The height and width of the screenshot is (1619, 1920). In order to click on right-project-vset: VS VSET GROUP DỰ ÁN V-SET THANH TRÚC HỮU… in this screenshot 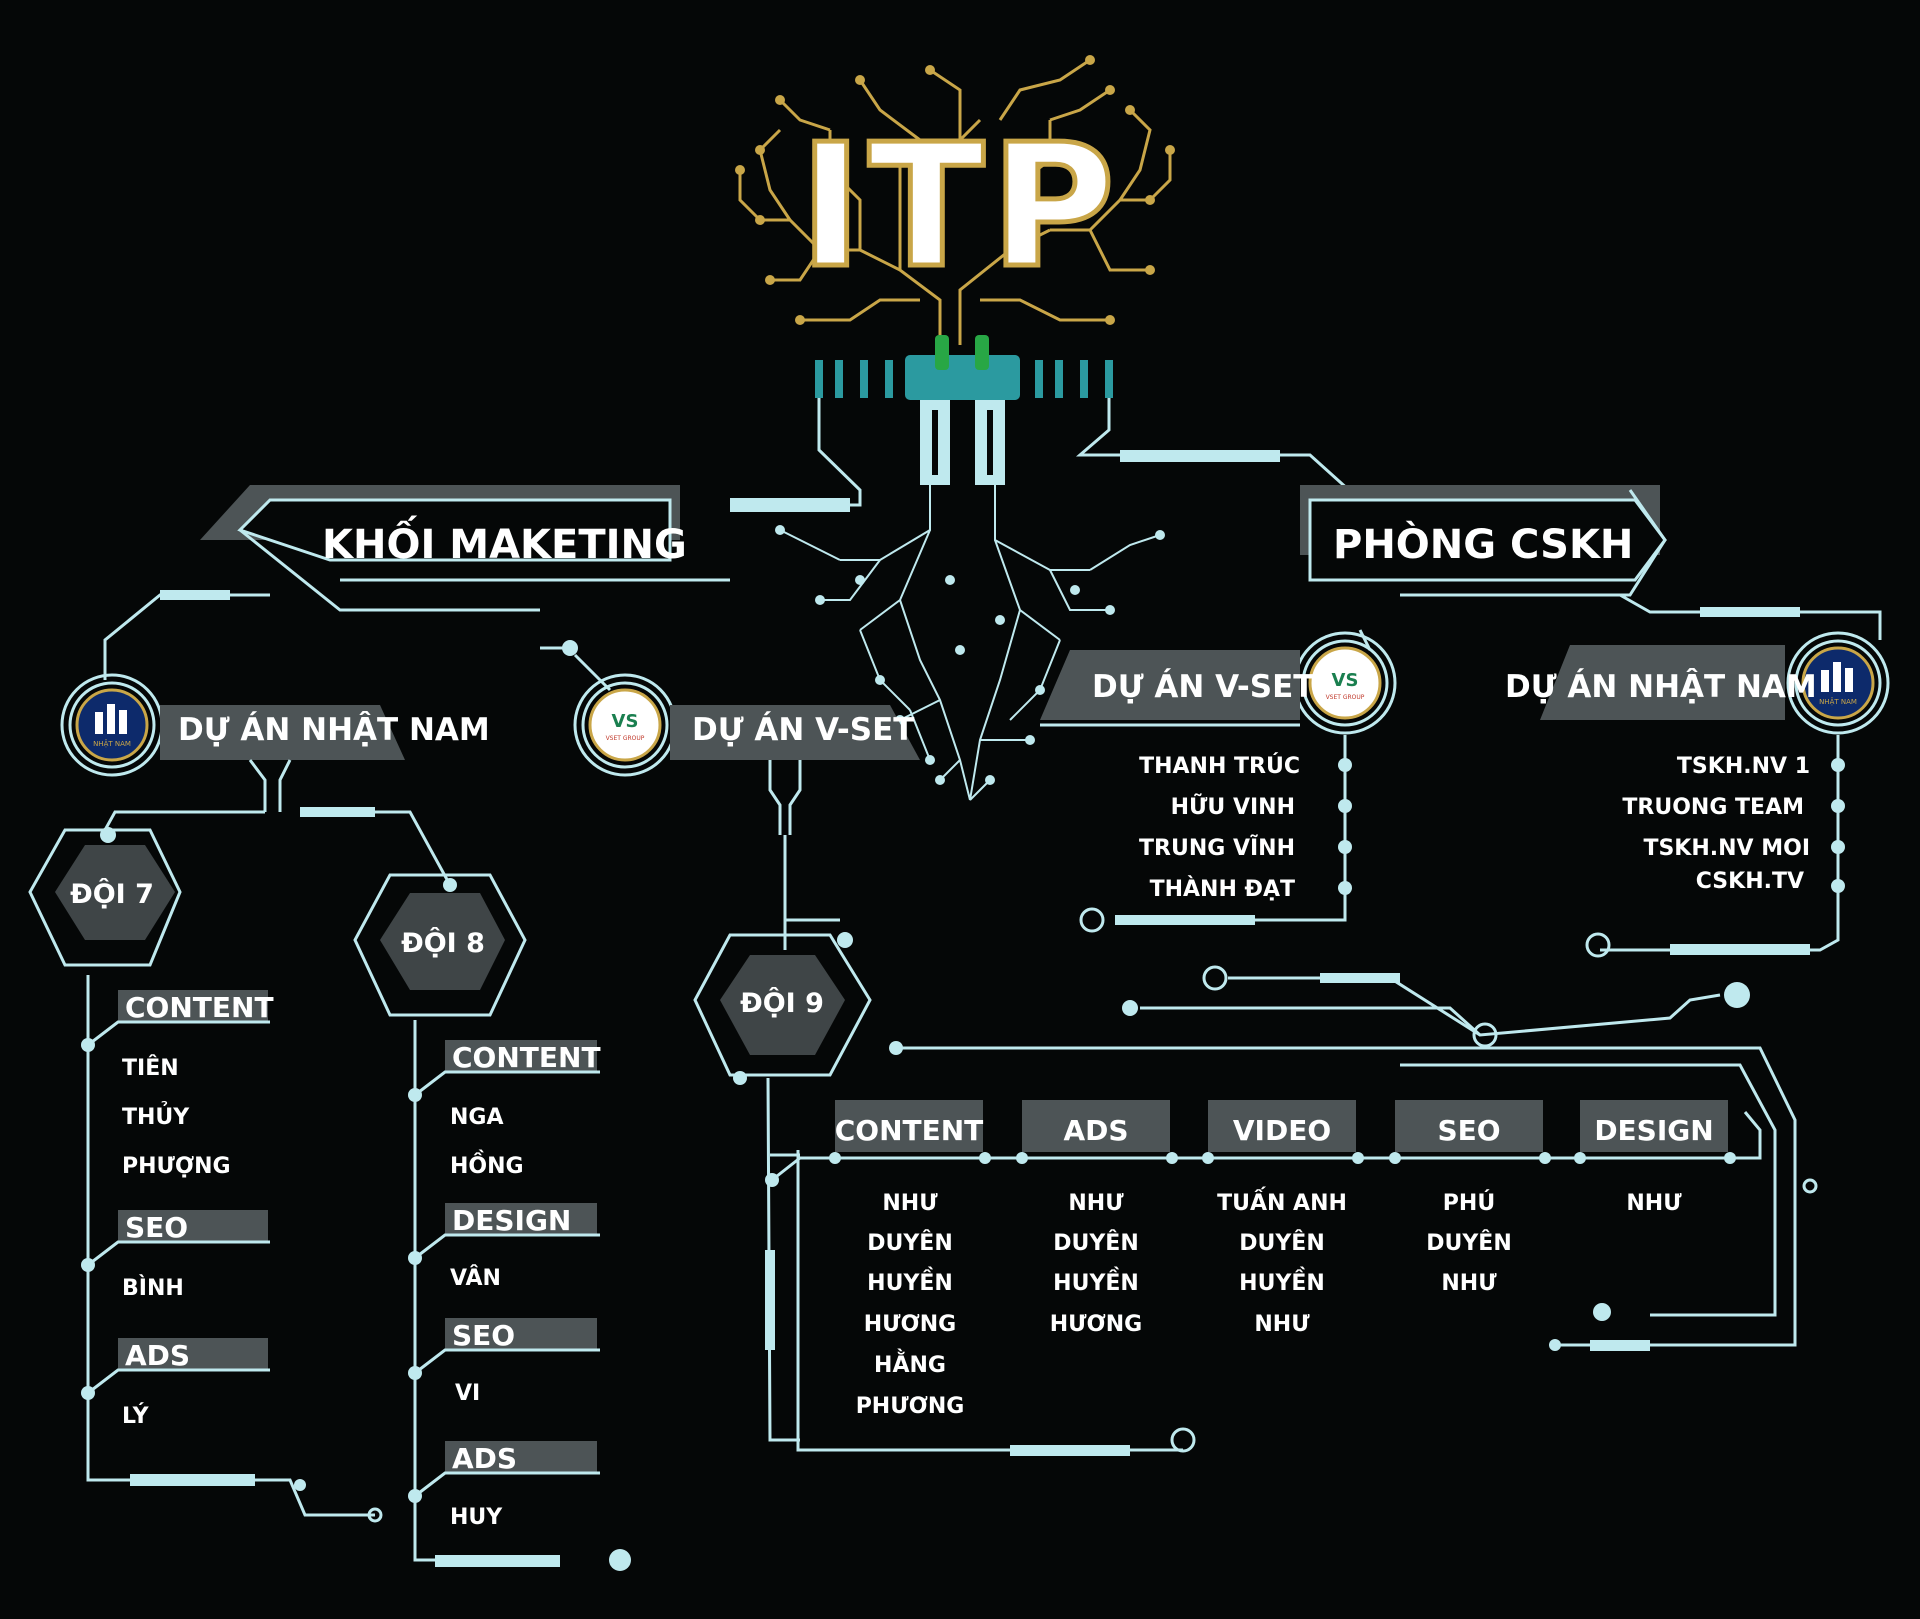, I will do `click(1218, 781)`.